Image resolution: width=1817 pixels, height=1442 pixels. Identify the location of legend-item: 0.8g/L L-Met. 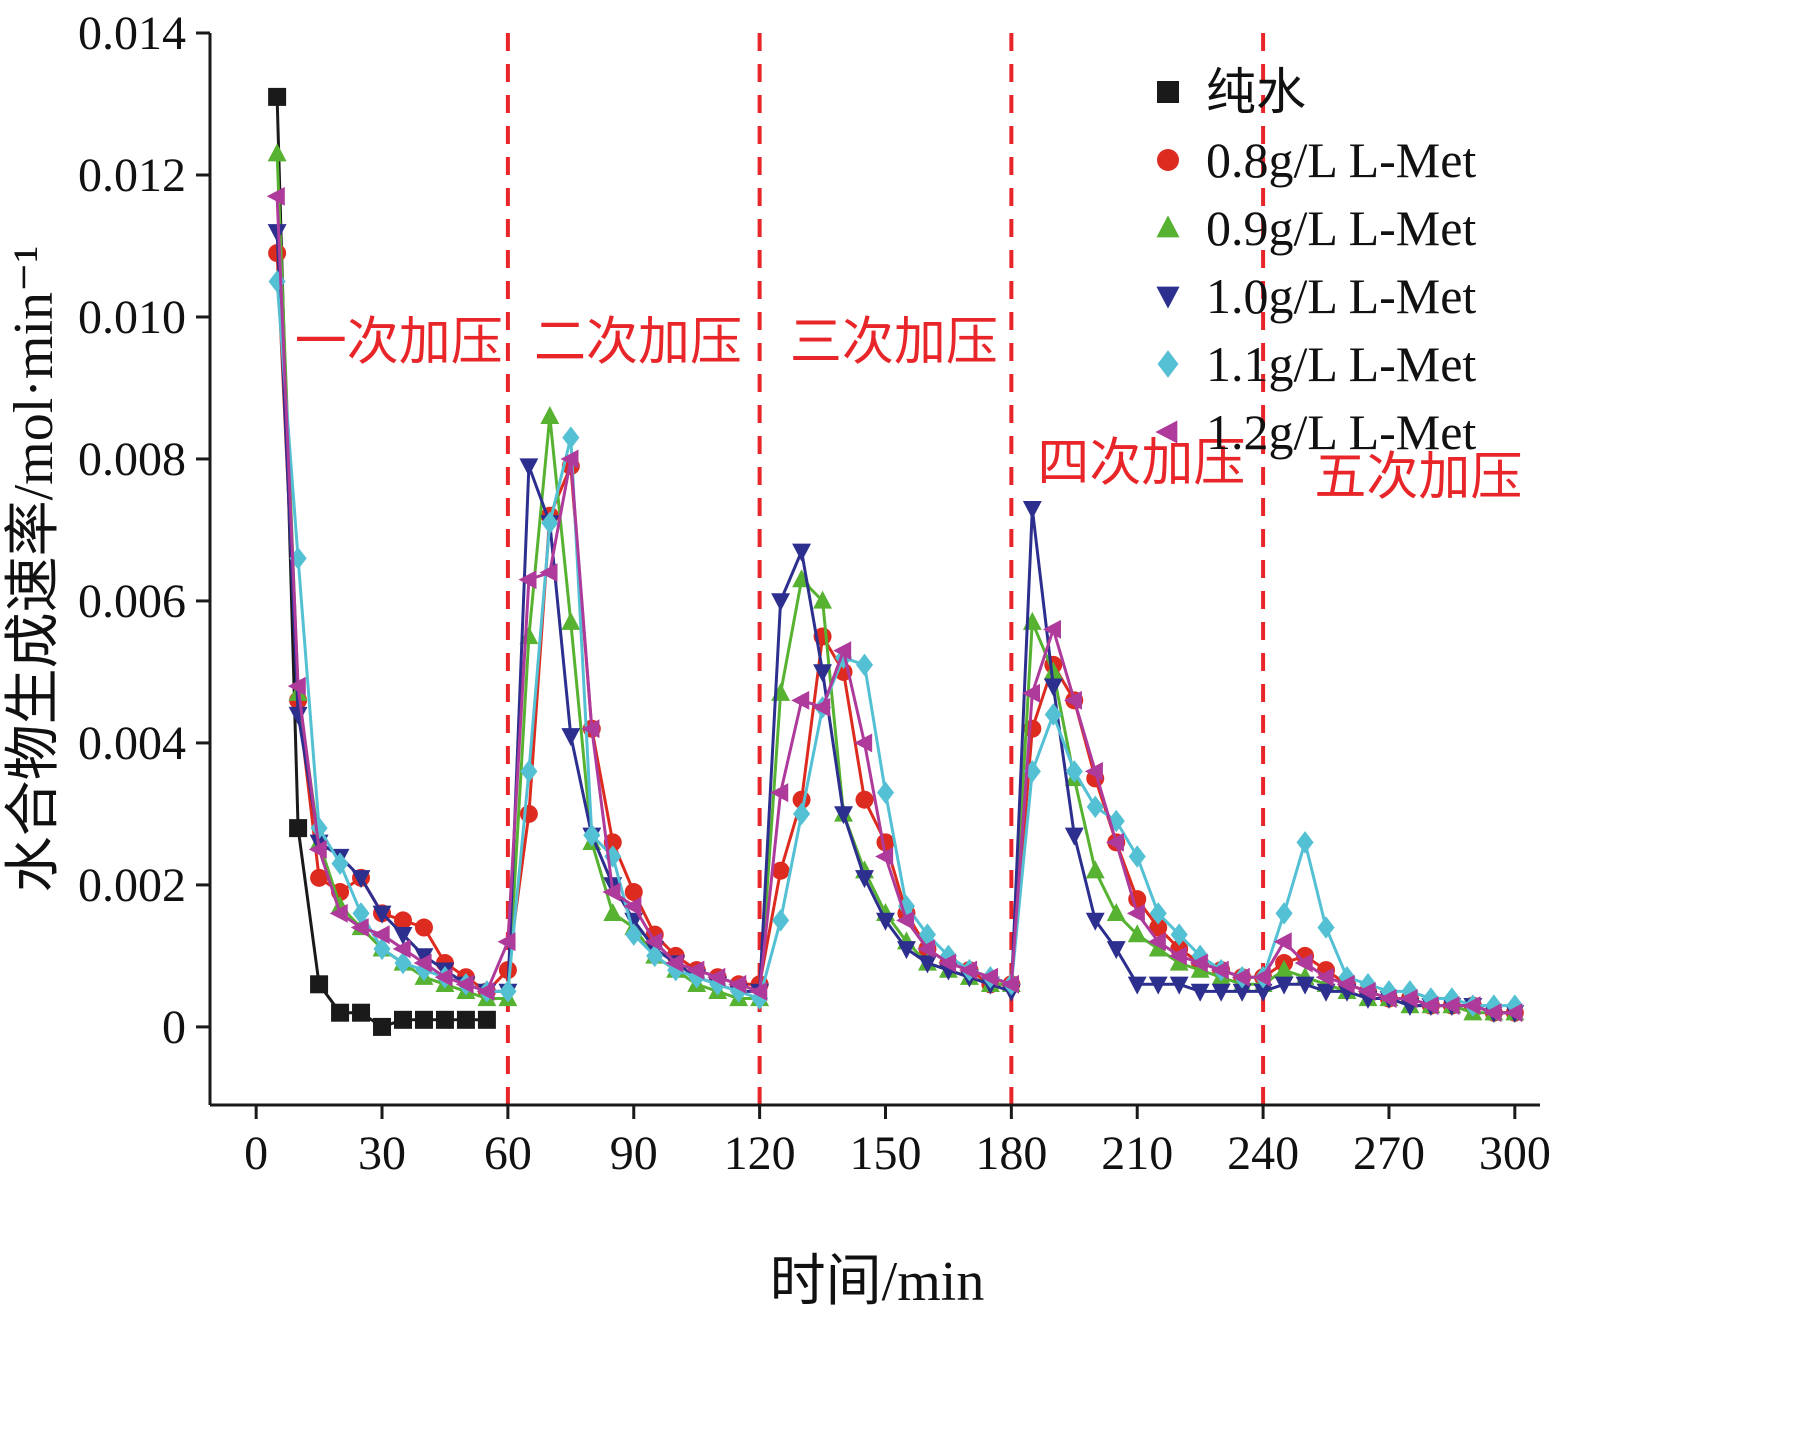
(1316, 160).